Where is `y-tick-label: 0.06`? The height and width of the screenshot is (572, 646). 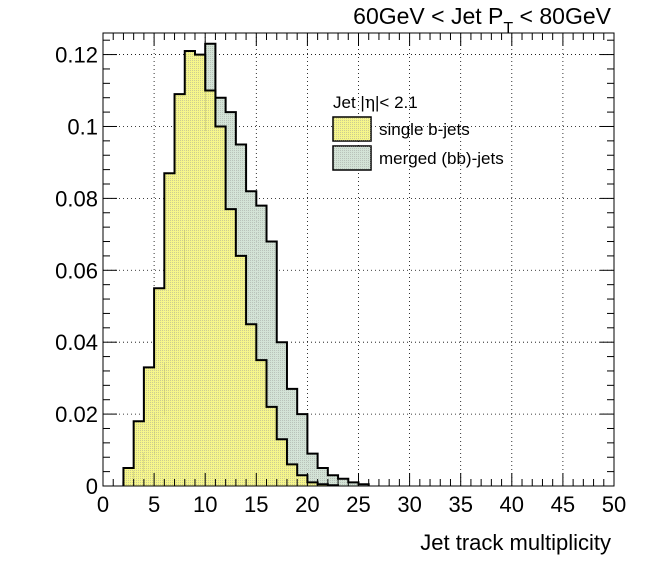
y-tick-label: 0.06 is located at coordinates (76, 270).